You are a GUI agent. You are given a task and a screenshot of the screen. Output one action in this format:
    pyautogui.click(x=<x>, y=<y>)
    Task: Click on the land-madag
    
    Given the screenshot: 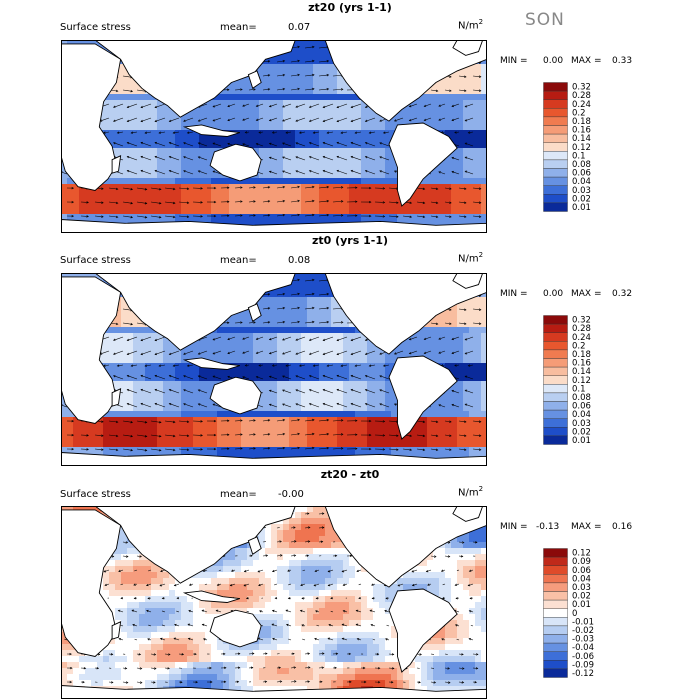 What is the action you would take?
    pyautogui.click(x=116, y=397)
    